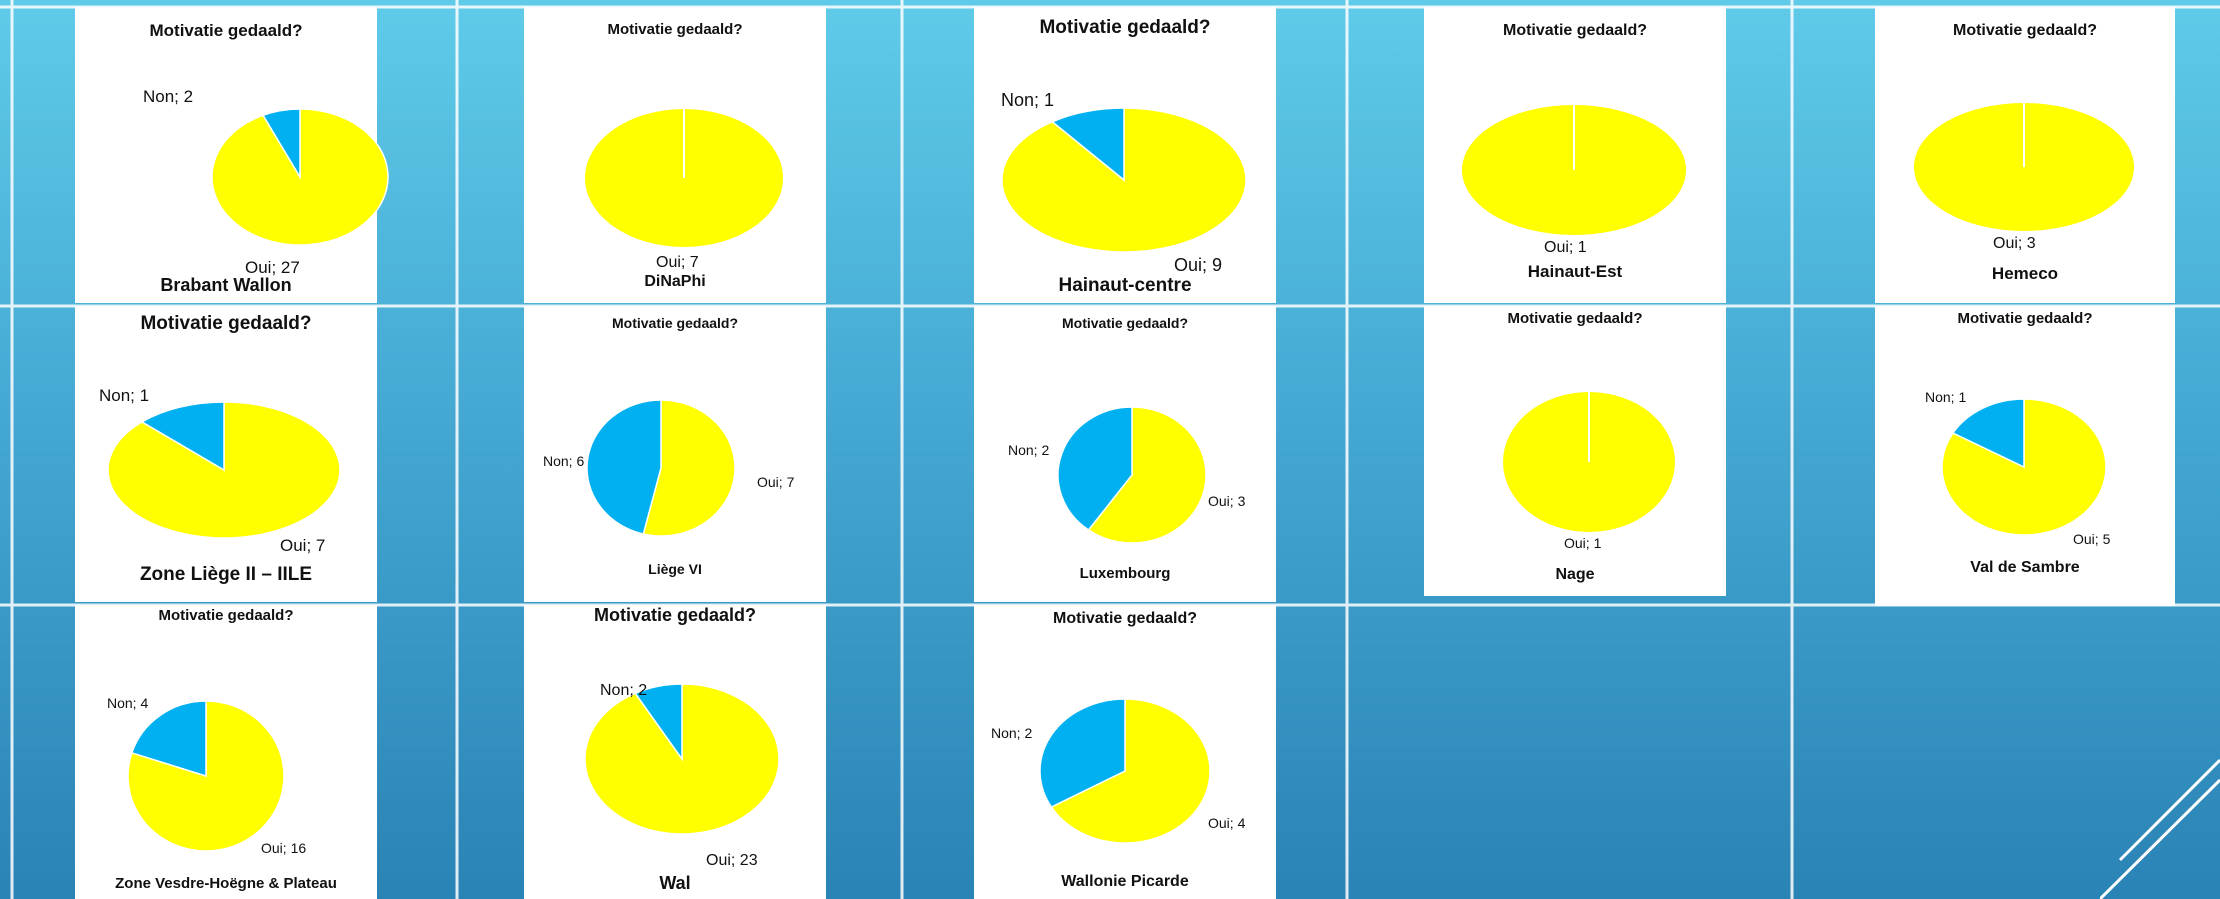 The height and width of the screenshot is (899, 2220). I want to click on chart-caption: Brabant Wallon, so click(226, 285).